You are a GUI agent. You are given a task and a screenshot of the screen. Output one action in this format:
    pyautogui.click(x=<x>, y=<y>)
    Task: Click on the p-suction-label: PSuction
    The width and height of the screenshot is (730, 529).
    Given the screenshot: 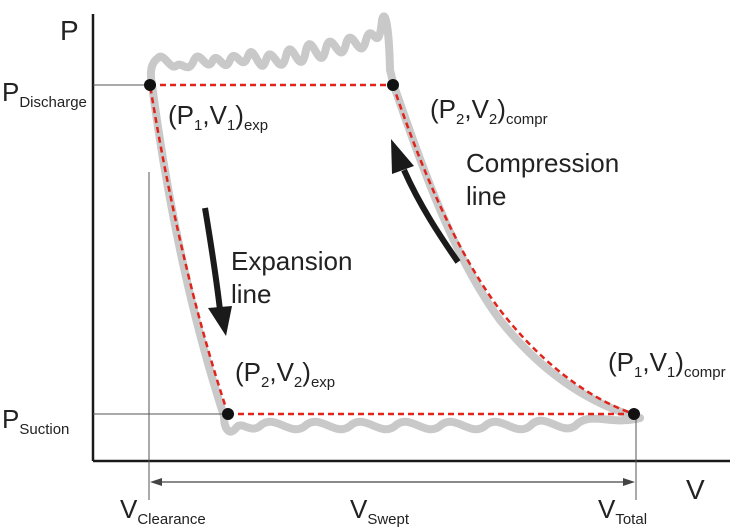 What is the action you would take?
    pyautogui.click(x=35, y=421)
    